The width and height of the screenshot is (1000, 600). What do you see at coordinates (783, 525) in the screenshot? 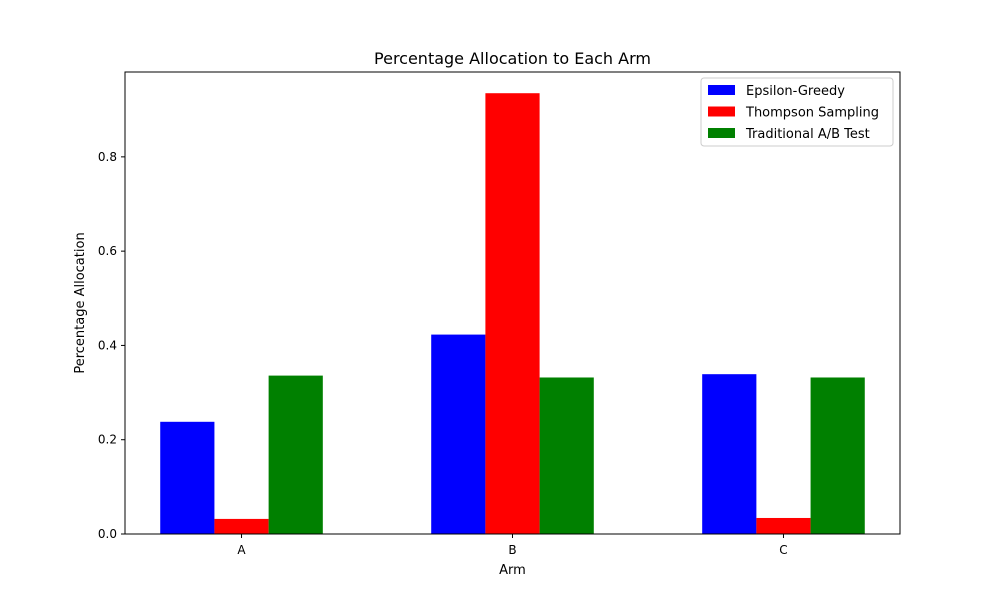
I see `bar-thompson-sampling-c` at bounding box center [783, 525].